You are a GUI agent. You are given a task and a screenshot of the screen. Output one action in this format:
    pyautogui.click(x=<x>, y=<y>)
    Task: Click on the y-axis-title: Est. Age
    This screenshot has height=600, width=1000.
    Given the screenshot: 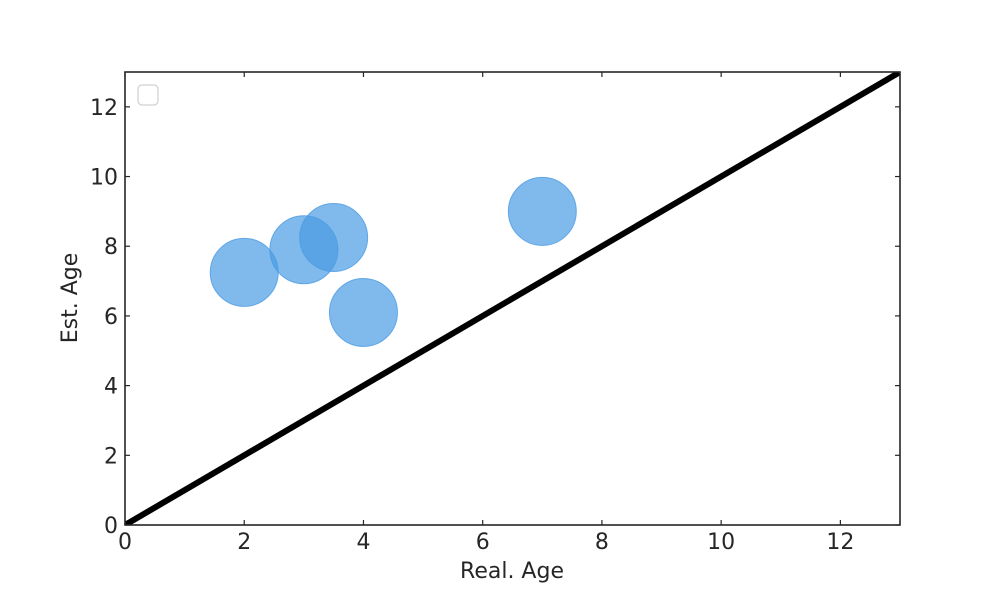 What is the action you would take?
    pyautogui.click(x=70, y=298)
    